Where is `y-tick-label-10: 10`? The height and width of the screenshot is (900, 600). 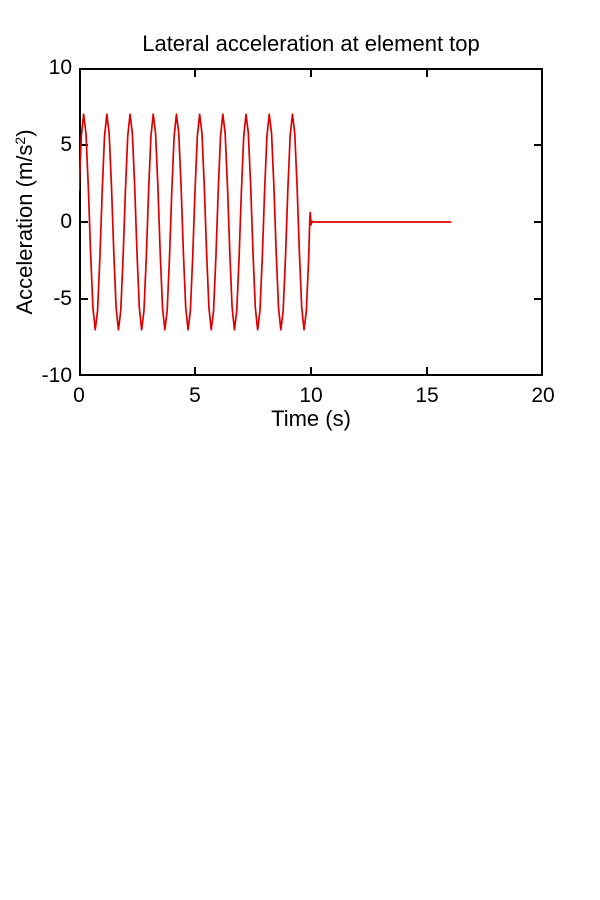 y-tick-label-10: 10 is located at coordinates (60, 67).